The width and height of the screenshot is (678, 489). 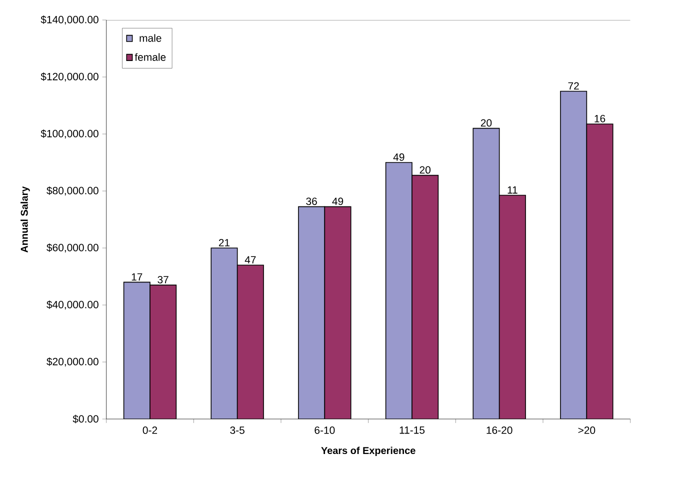 I want to click on annotation: 21, so click(x=224, y=242).